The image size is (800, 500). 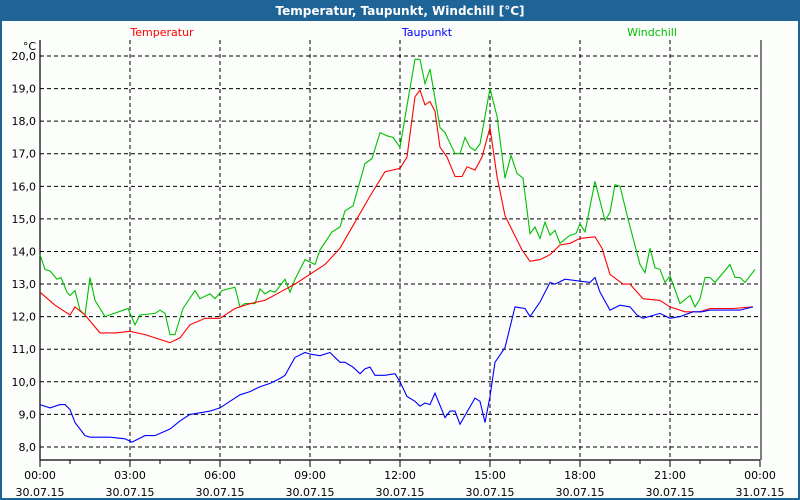 I want to click on legend-temperatur: Temperatur, so click(x=161, y=32).